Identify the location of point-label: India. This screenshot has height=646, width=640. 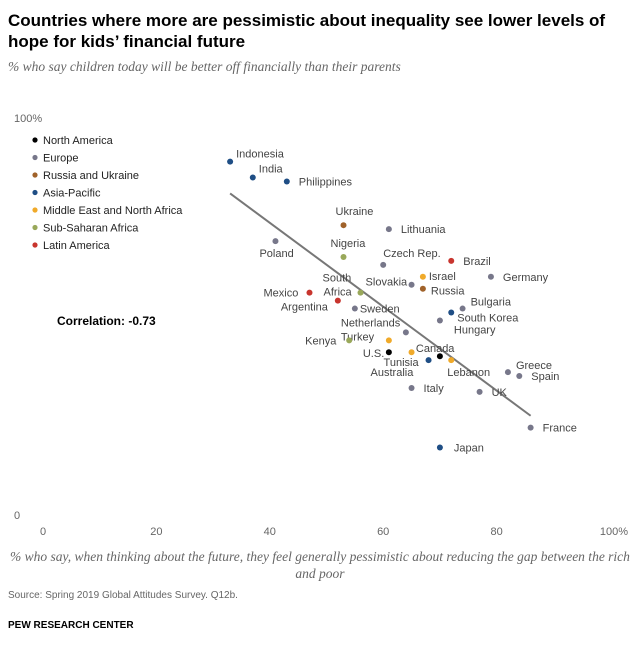
(271, 170).